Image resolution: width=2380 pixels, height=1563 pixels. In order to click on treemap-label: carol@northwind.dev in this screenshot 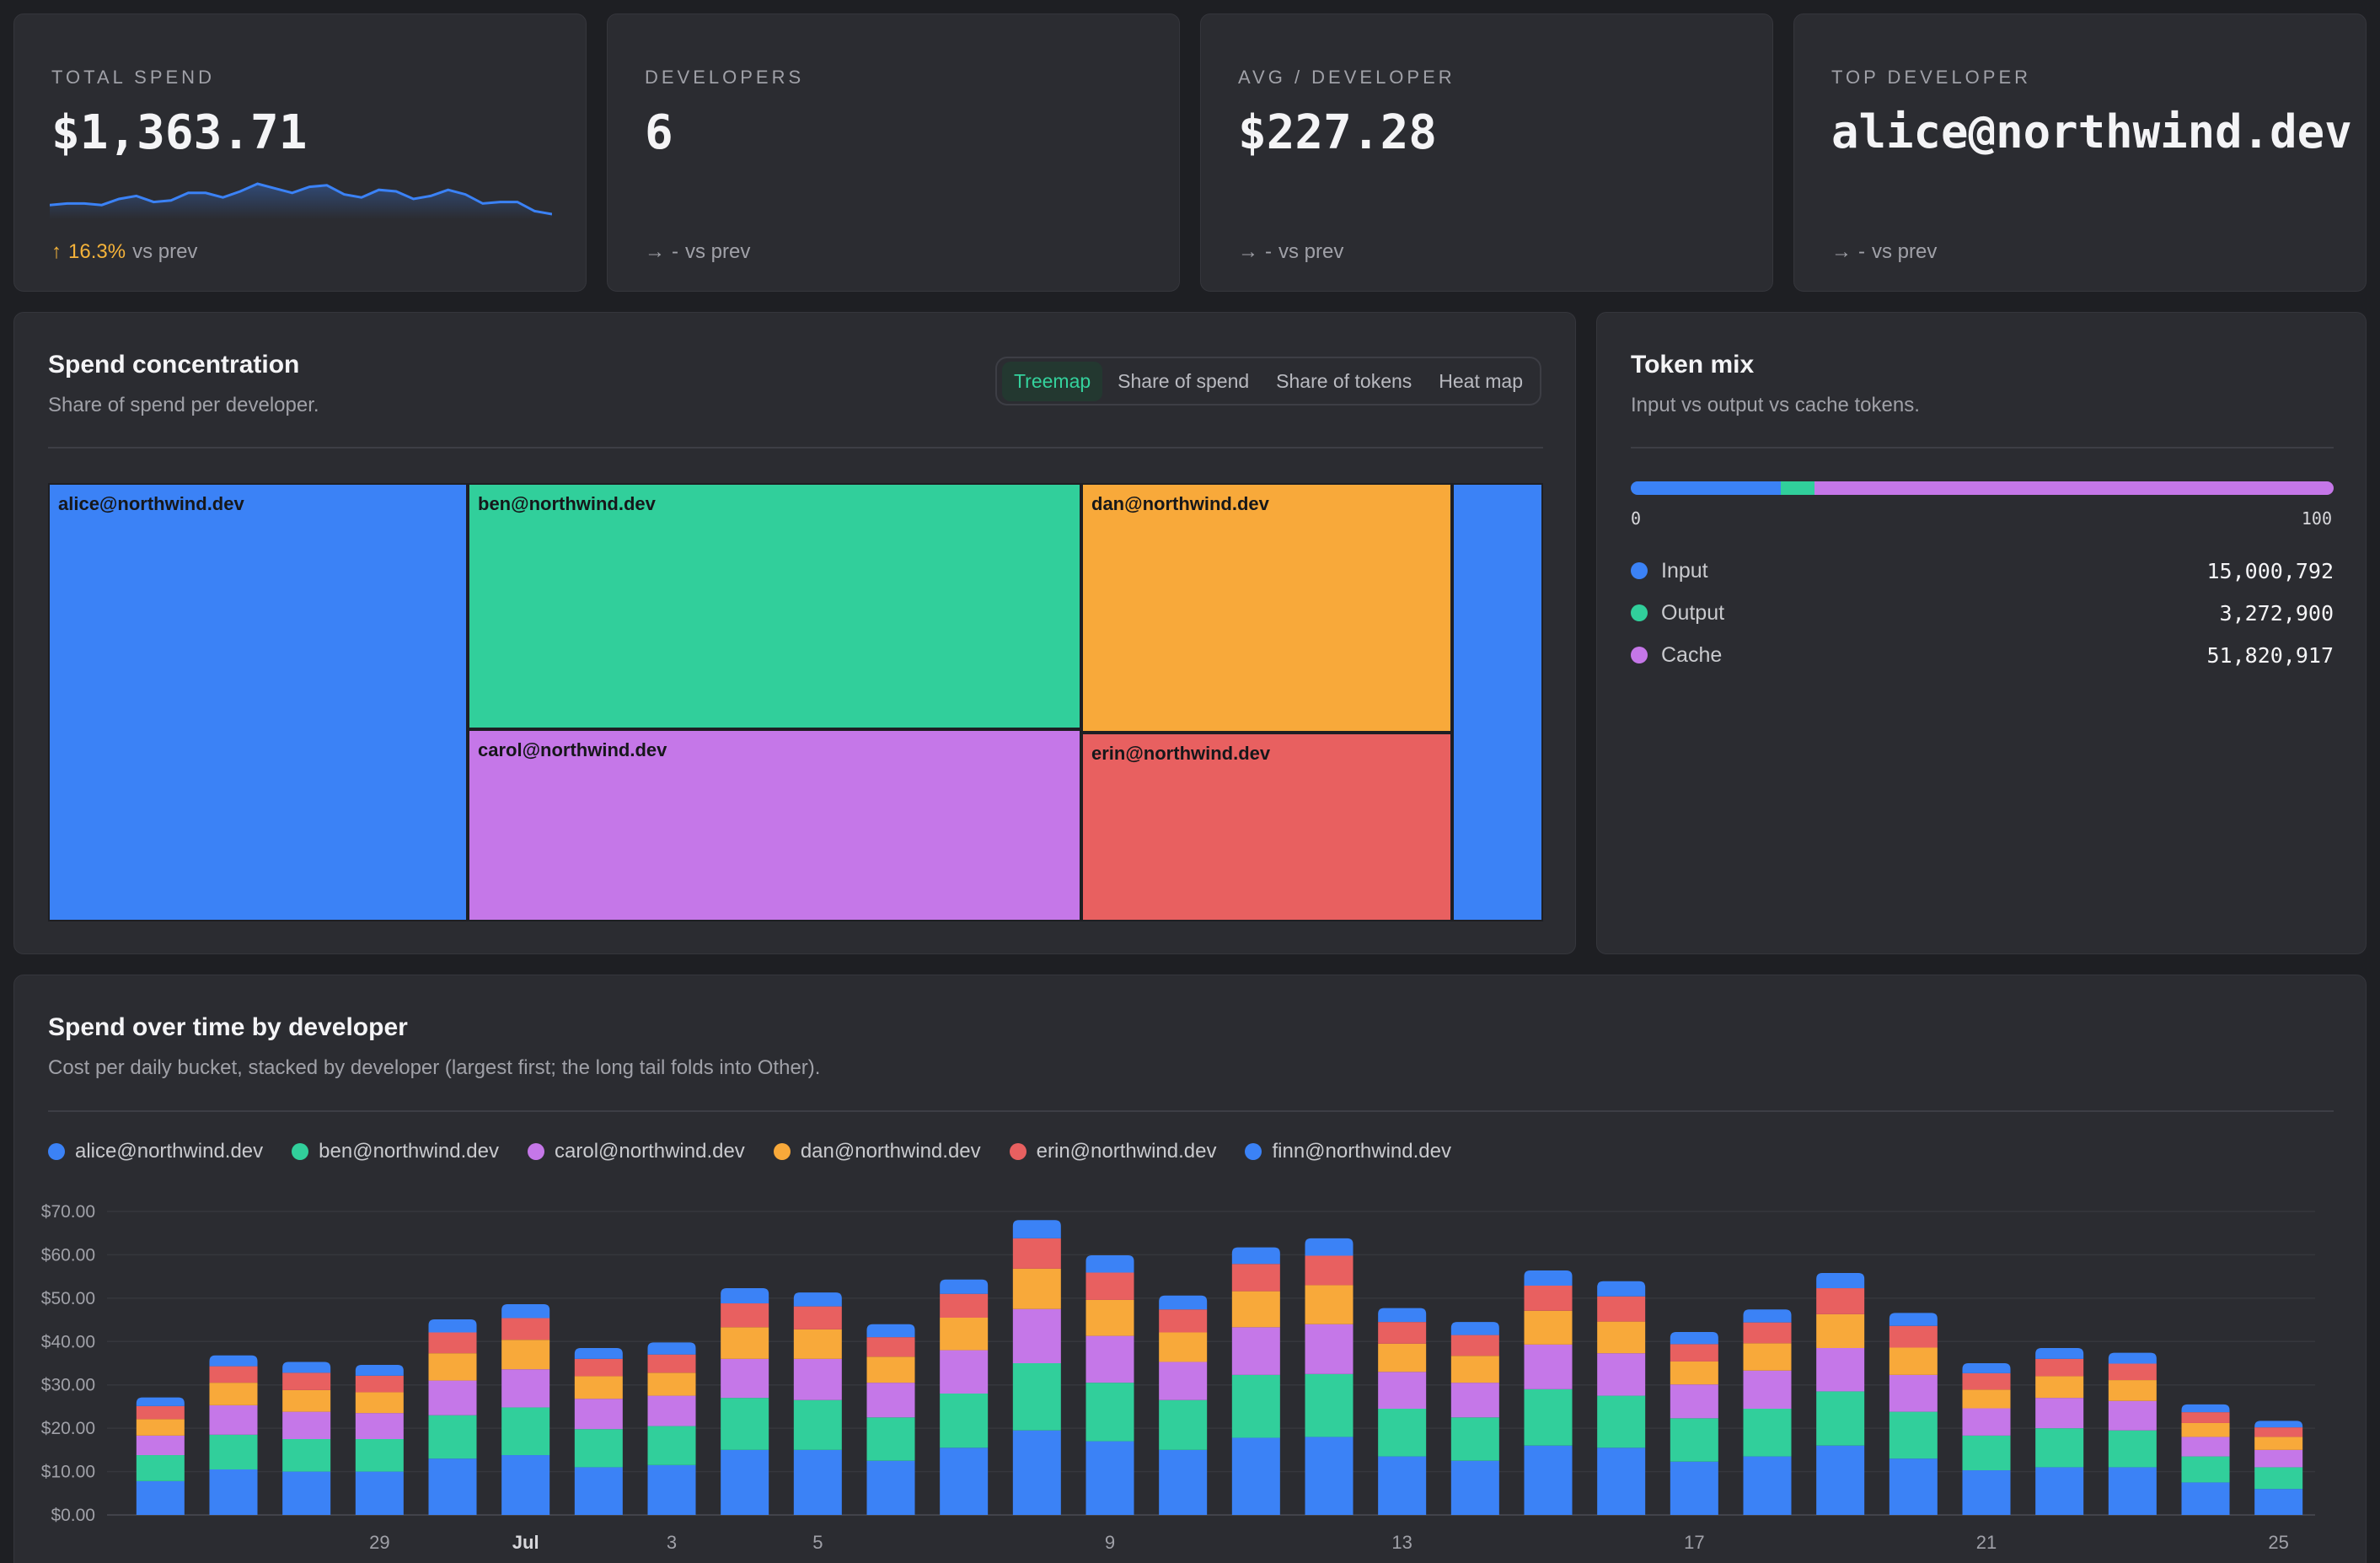, I will do `click(572, 750)`.